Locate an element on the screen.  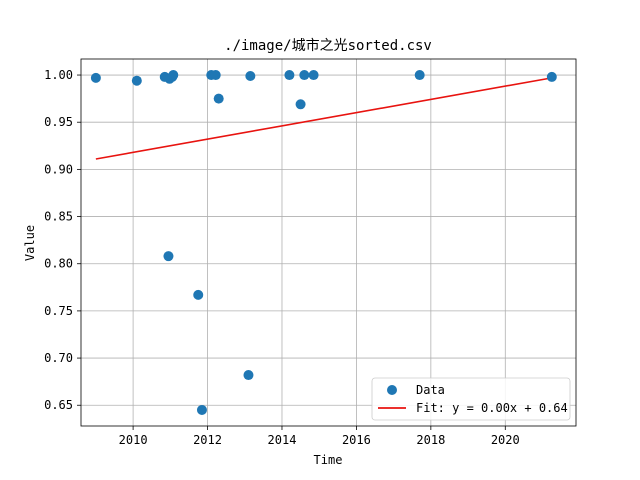
fit-line is located at coordinates (323, 118).